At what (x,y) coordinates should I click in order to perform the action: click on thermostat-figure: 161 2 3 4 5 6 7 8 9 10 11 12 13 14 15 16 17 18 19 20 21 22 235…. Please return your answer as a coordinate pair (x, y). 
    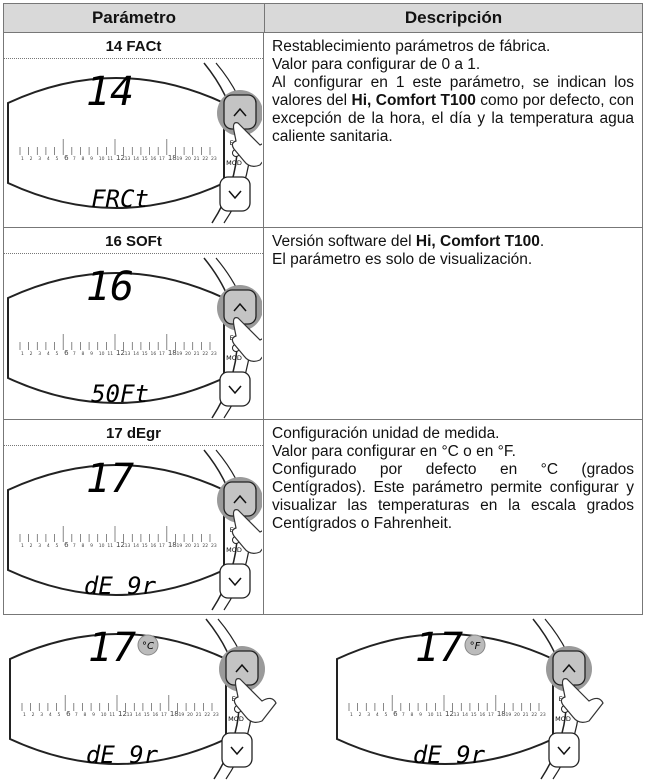
    Looking at the image, I should click on (134, 338).